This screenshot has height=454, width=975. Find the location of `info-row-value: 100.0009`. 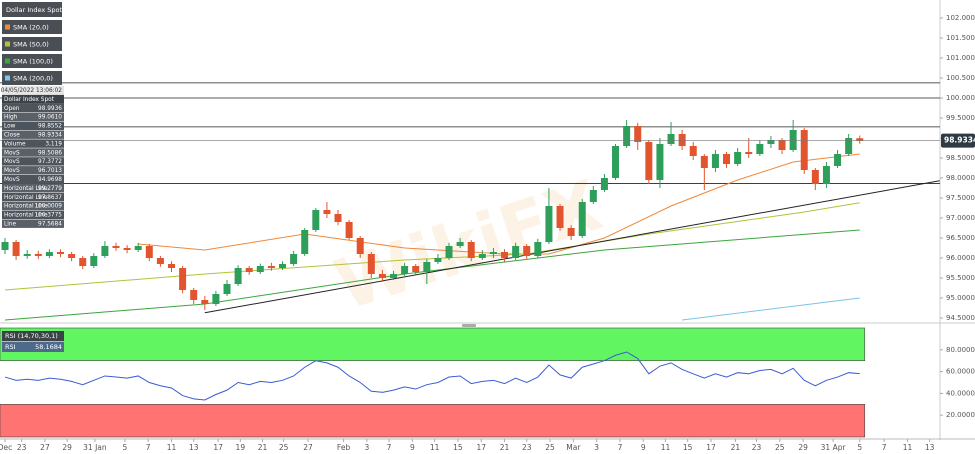

info-row-value: 100.0009 is located at coordinates (48, 207).